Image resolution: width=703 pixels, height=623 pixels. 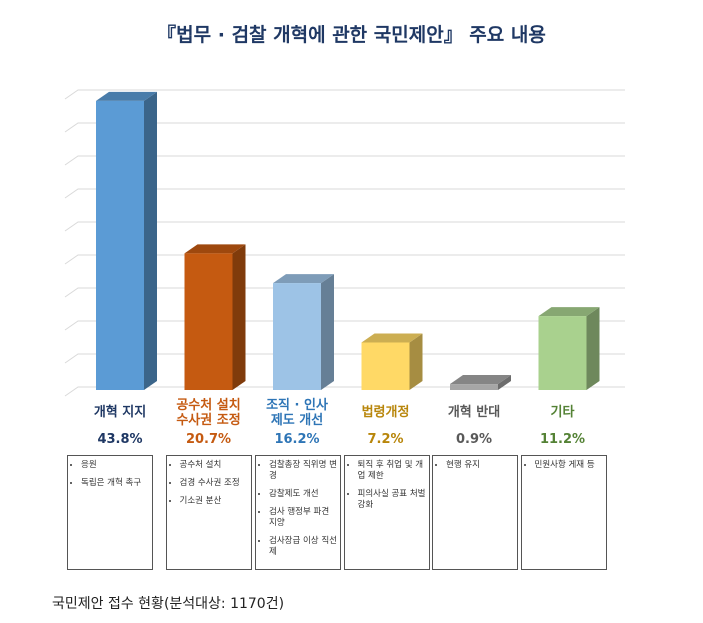 What do you see at coordinates (303, 494) in the screenshot?
I see `detail-item: 감찰제도 개선` at bounding box center [303, 494].